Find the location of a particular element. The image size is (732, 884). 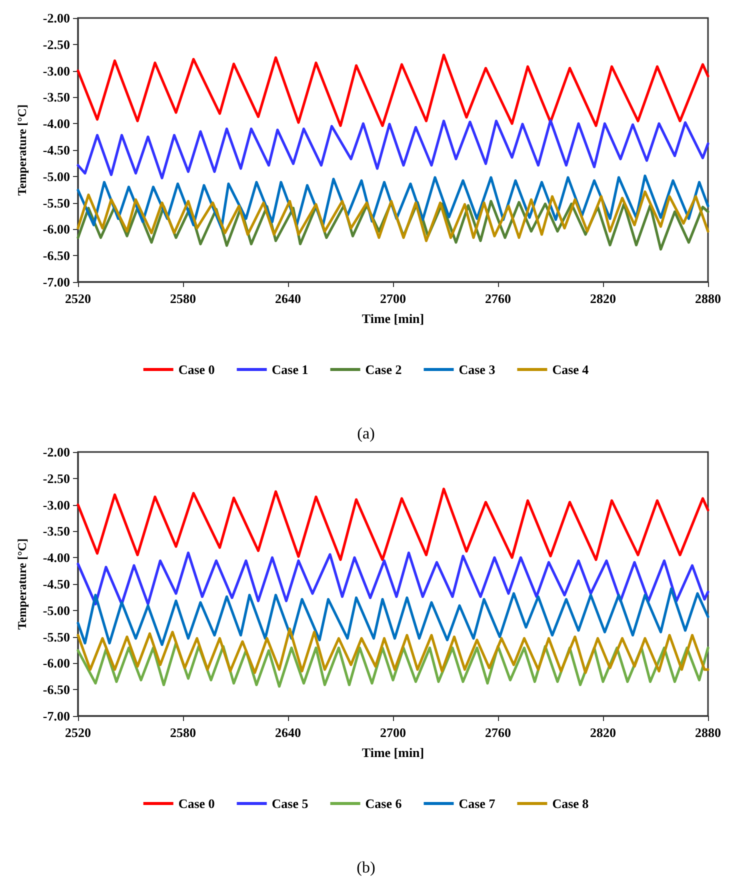

legend-label: Case 3 is located at coordinates (477, 369).